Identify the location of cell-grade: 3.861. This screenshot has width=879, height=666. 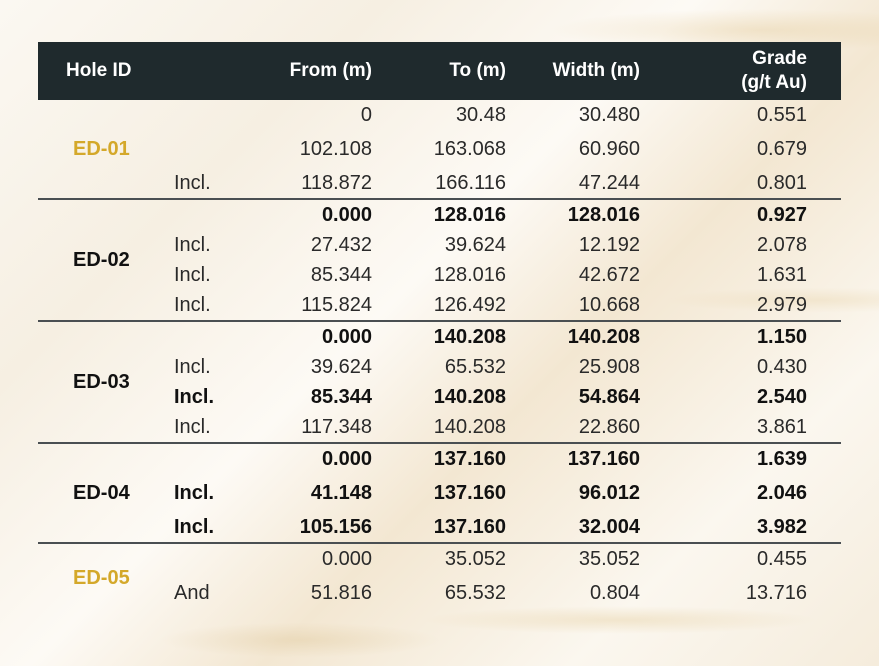
(781, 427).